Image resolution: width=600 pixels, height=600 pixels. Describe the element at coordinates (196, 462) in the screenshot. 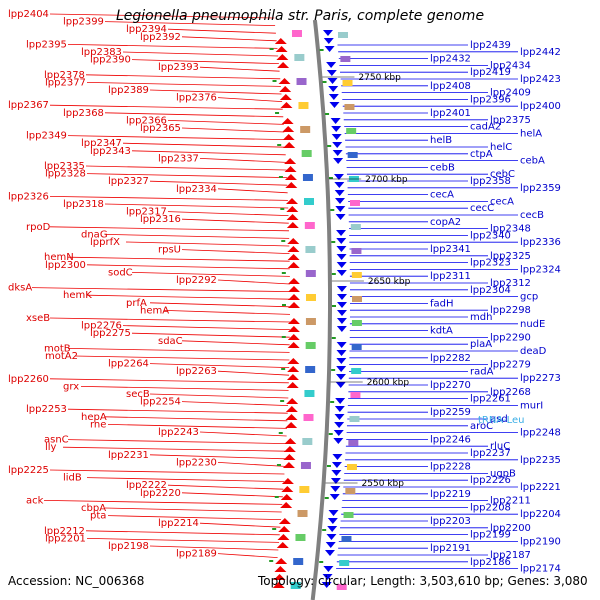

I see `left-gene-label: lpp2230` at that location.